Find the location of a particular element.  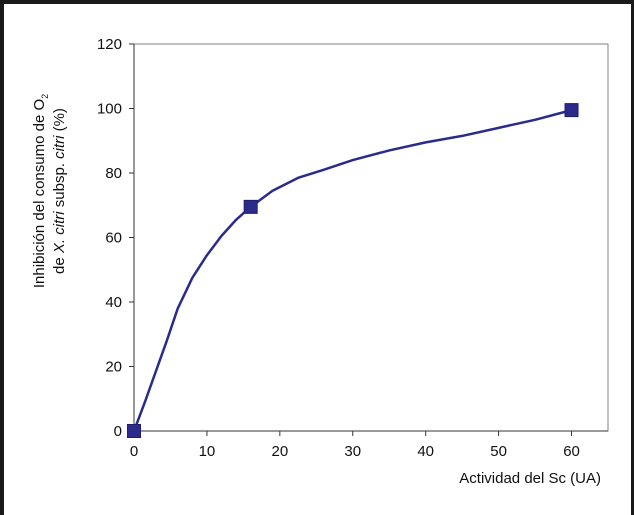

x-axis-label: Actividad del Sc (UA) is located at coordinates (530, 478).